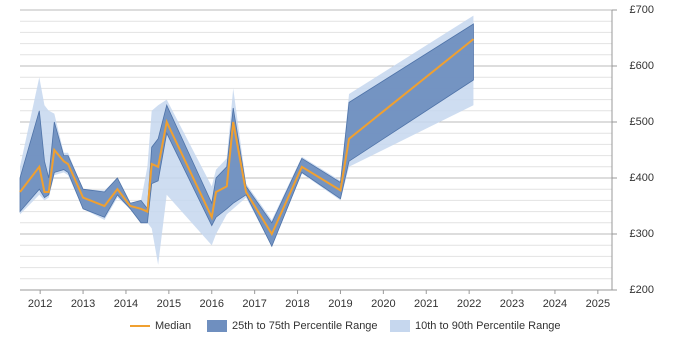 The width and height of the screenshot is (700, 350). Describe the element at coordinates (83, 304) in the screenshot. I see `x-tick-label: 2013` at that location.